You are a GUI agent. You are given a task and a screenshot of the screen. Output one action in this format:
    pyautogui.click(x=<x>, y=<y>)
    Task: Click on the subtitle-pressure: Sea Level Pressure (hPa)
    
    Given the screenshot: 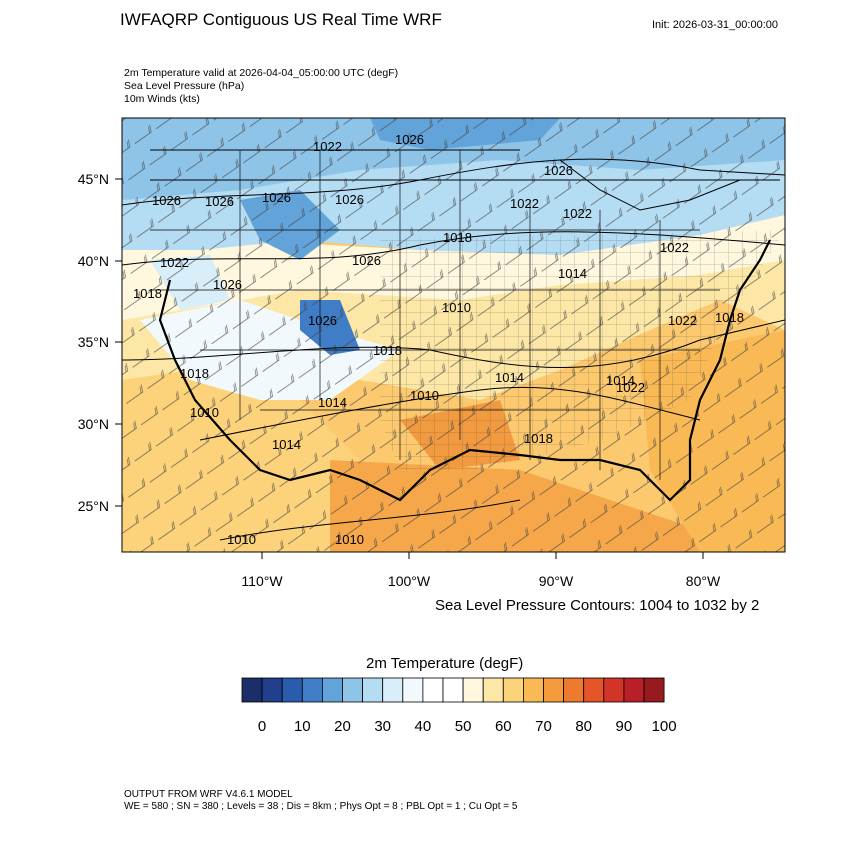 What is the action you would take?
    pyautogui.click(x=184, y=86)
    